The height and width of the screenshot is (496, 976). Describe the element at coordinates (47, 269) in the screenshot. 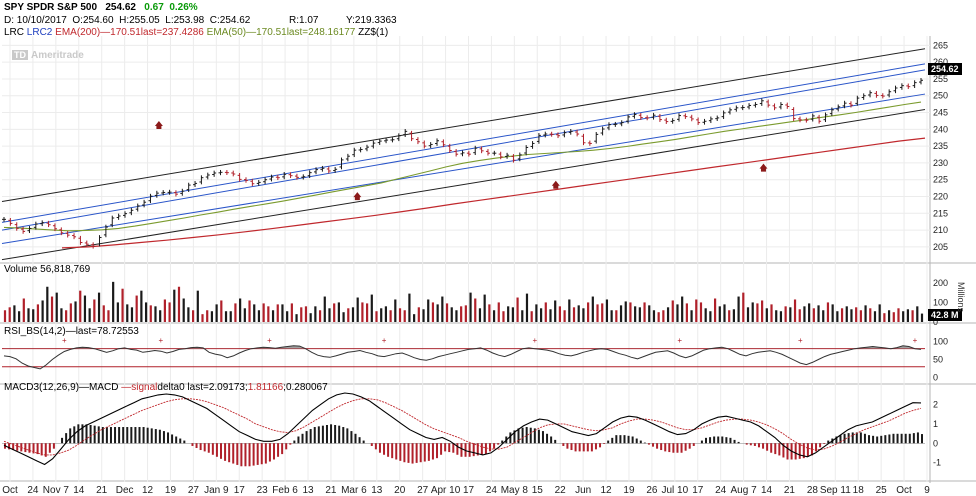

I see `volume-panel-label: Volume 56,818,769` at that location.